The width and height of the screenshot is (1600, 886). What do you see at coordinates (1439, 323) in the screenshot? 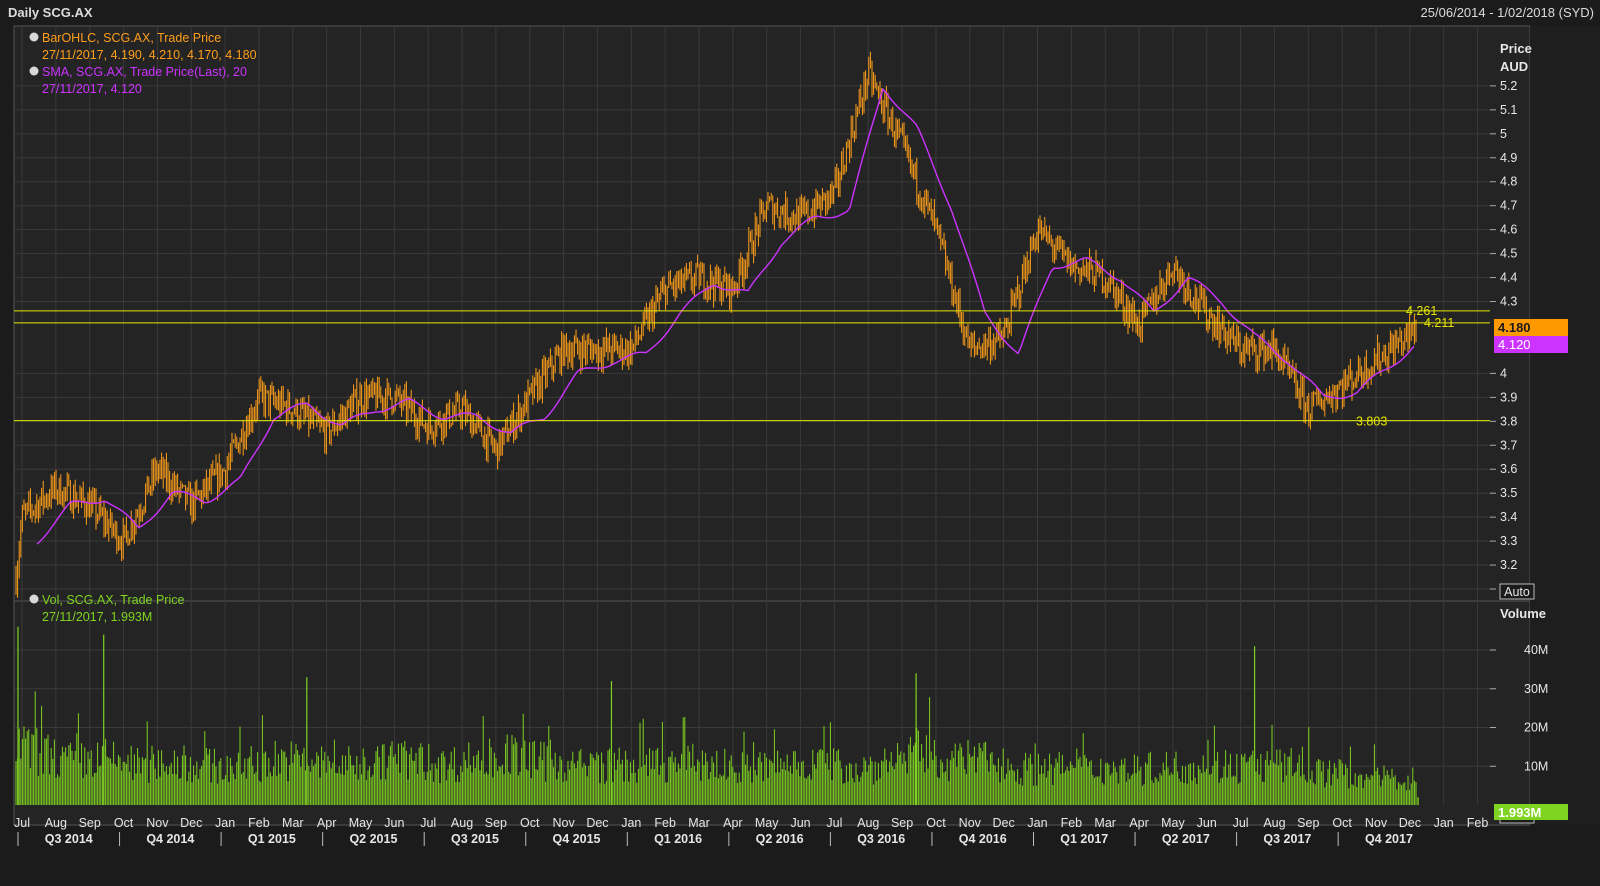
I see `reference-line-label: 4.211` at bounding box center [1439, 323].